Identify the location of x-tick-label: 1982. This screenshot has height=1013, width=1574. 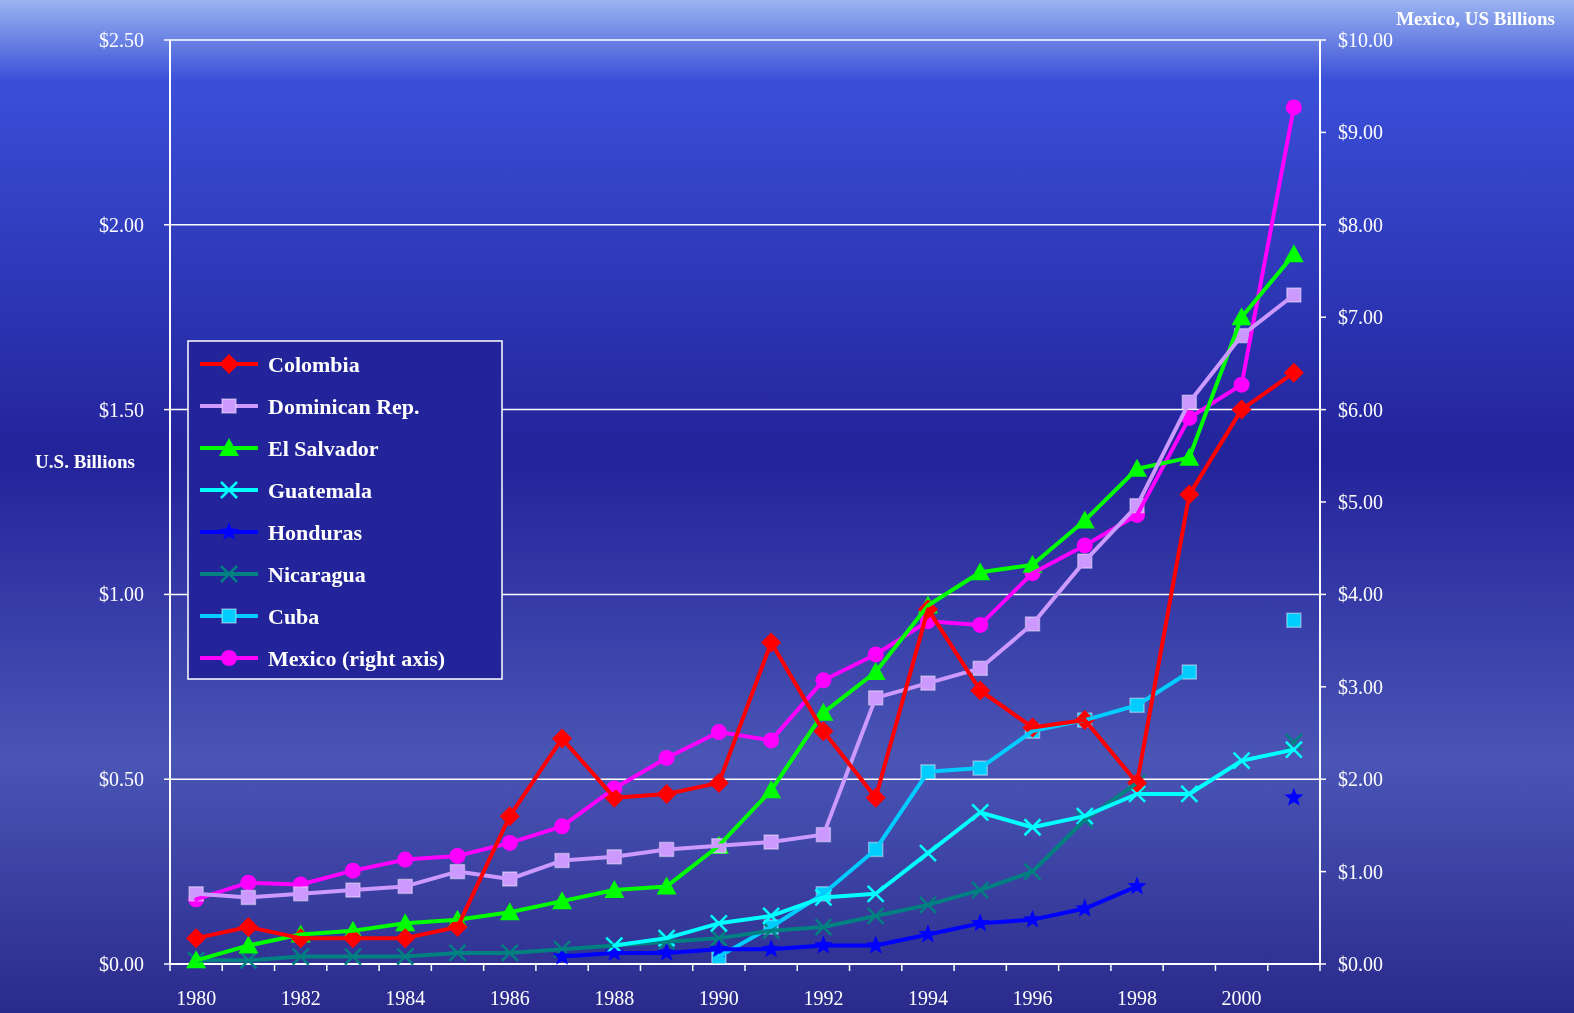
(300, 998).